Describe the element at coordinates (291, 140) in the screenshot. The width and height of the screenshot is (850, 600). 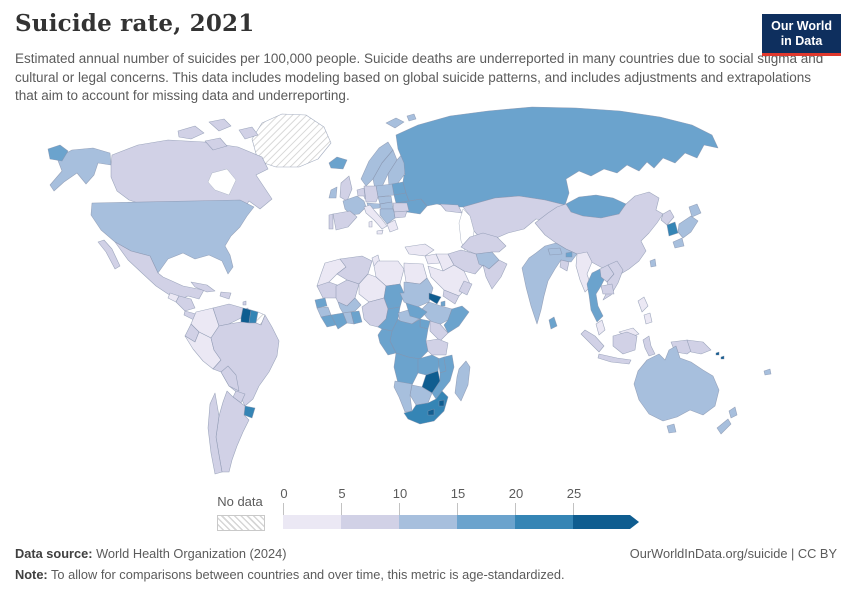
I see `country-greenland` at that location.